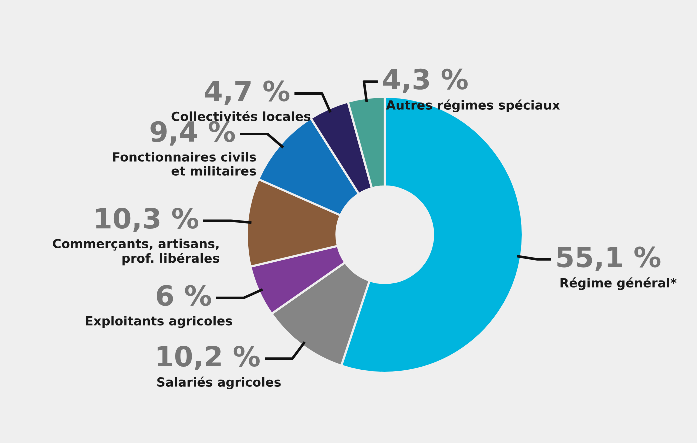  Describe the element at coordinates (184, 164) in the screenshot. I see `slice-label: Fonctionnaires civils et militaires` at that location.